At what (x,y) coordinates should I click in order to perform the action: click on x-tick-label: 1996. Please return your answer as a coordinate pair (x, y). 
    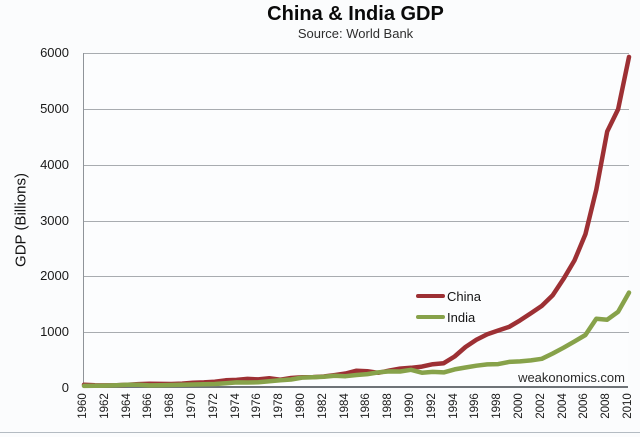
    Looking at the image, I should click on (475, 406).